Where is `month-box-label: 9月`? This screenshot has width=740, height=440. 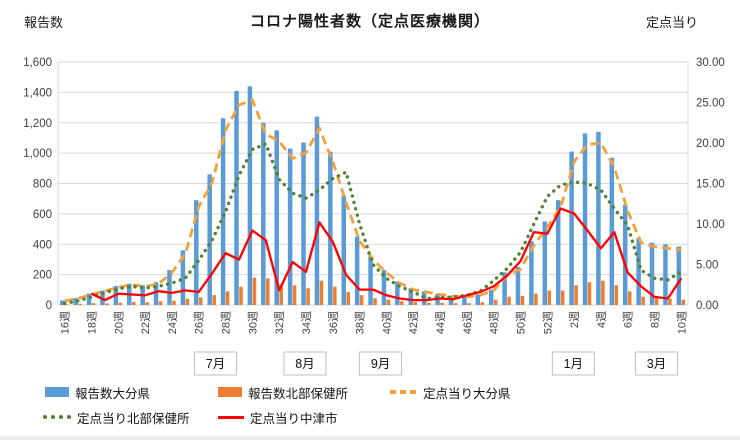 month-box-label: 9月 is located at coordinates (380, 364).